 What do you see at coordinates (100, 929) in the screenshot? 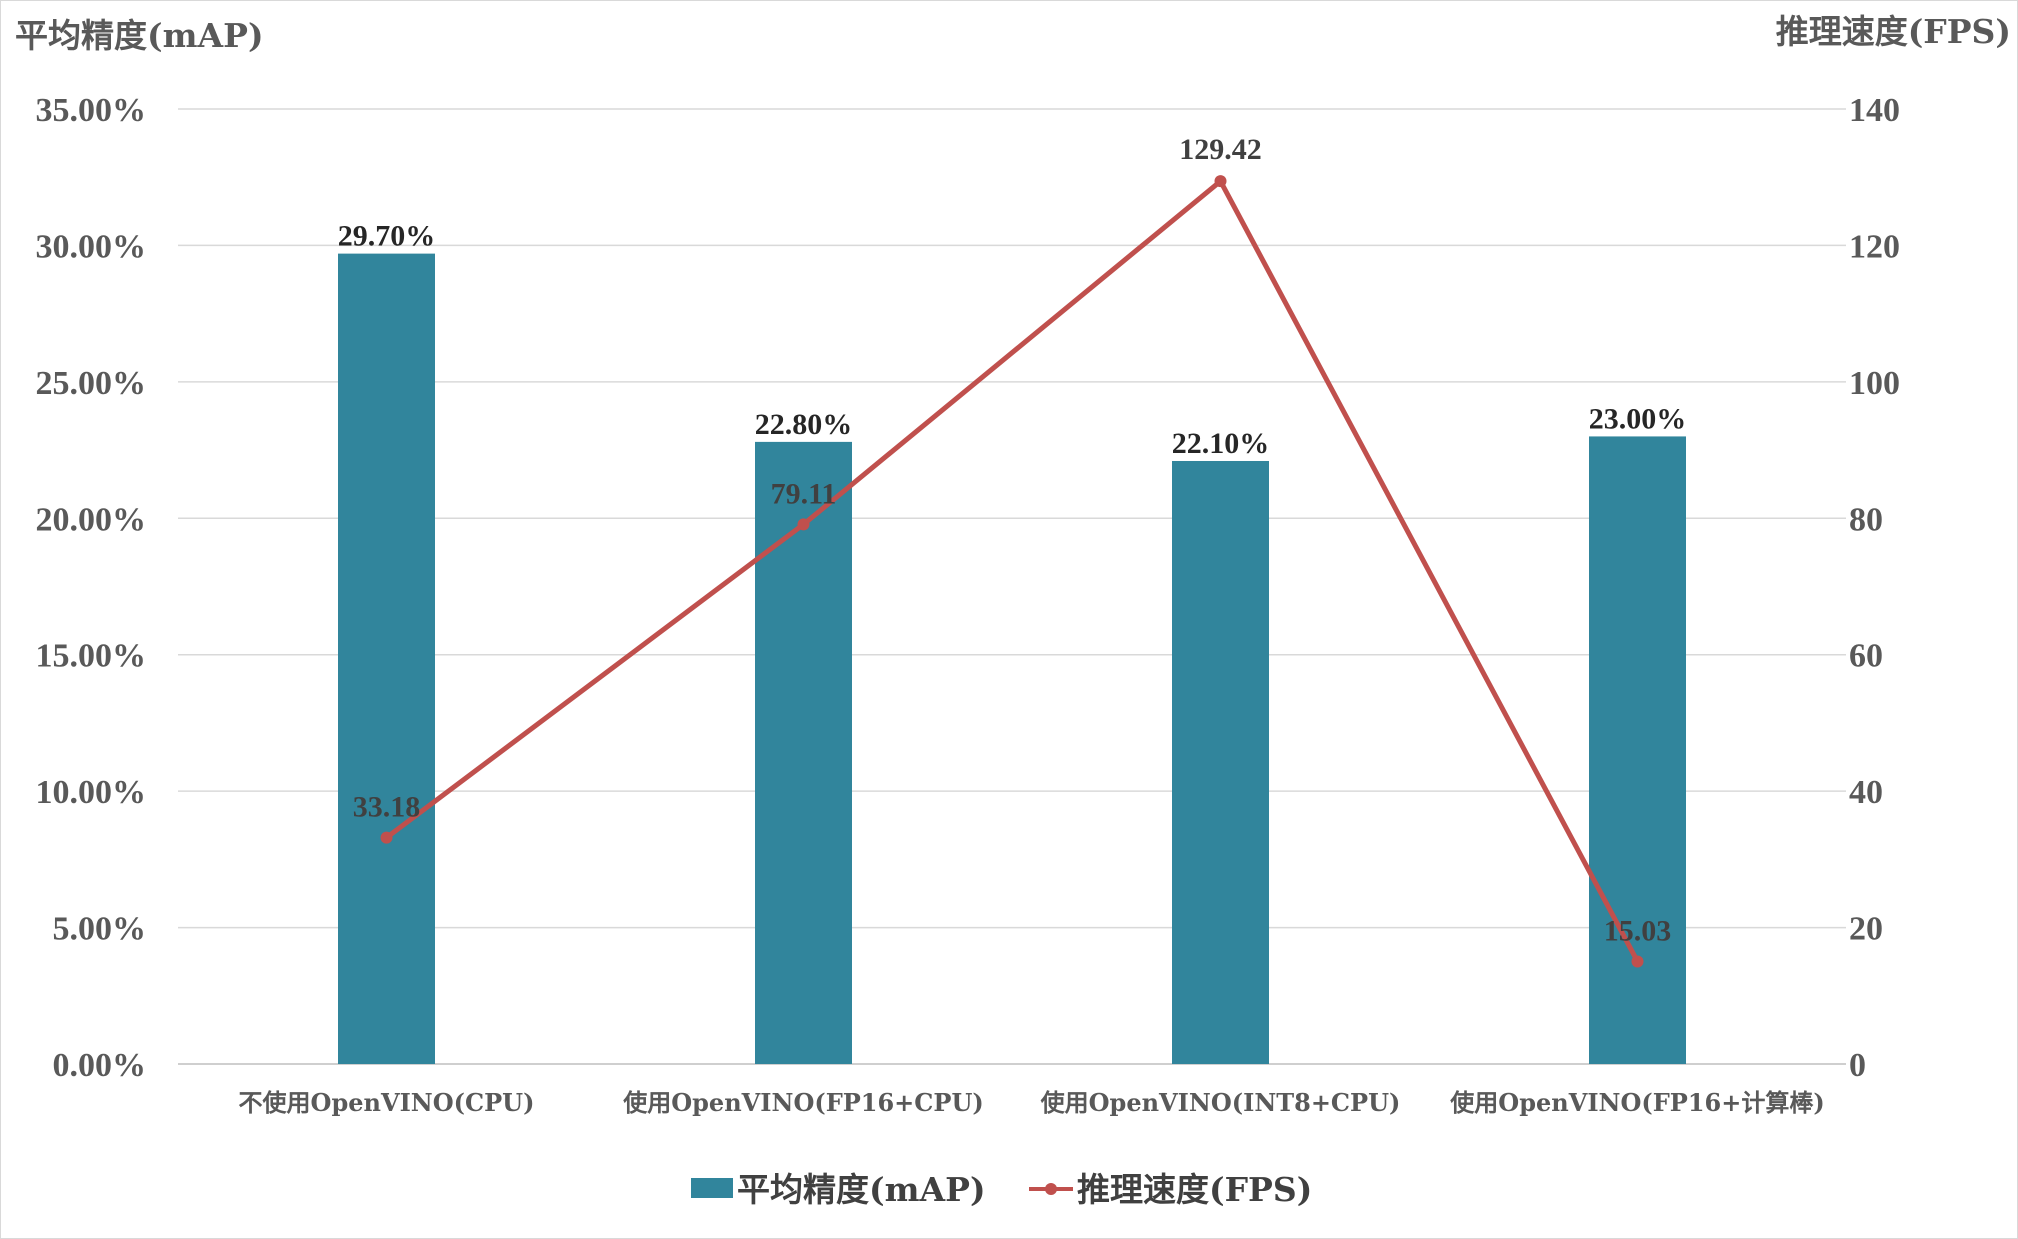
I see `left-tick-label: 5.00%` at bounding box center [100, 929].